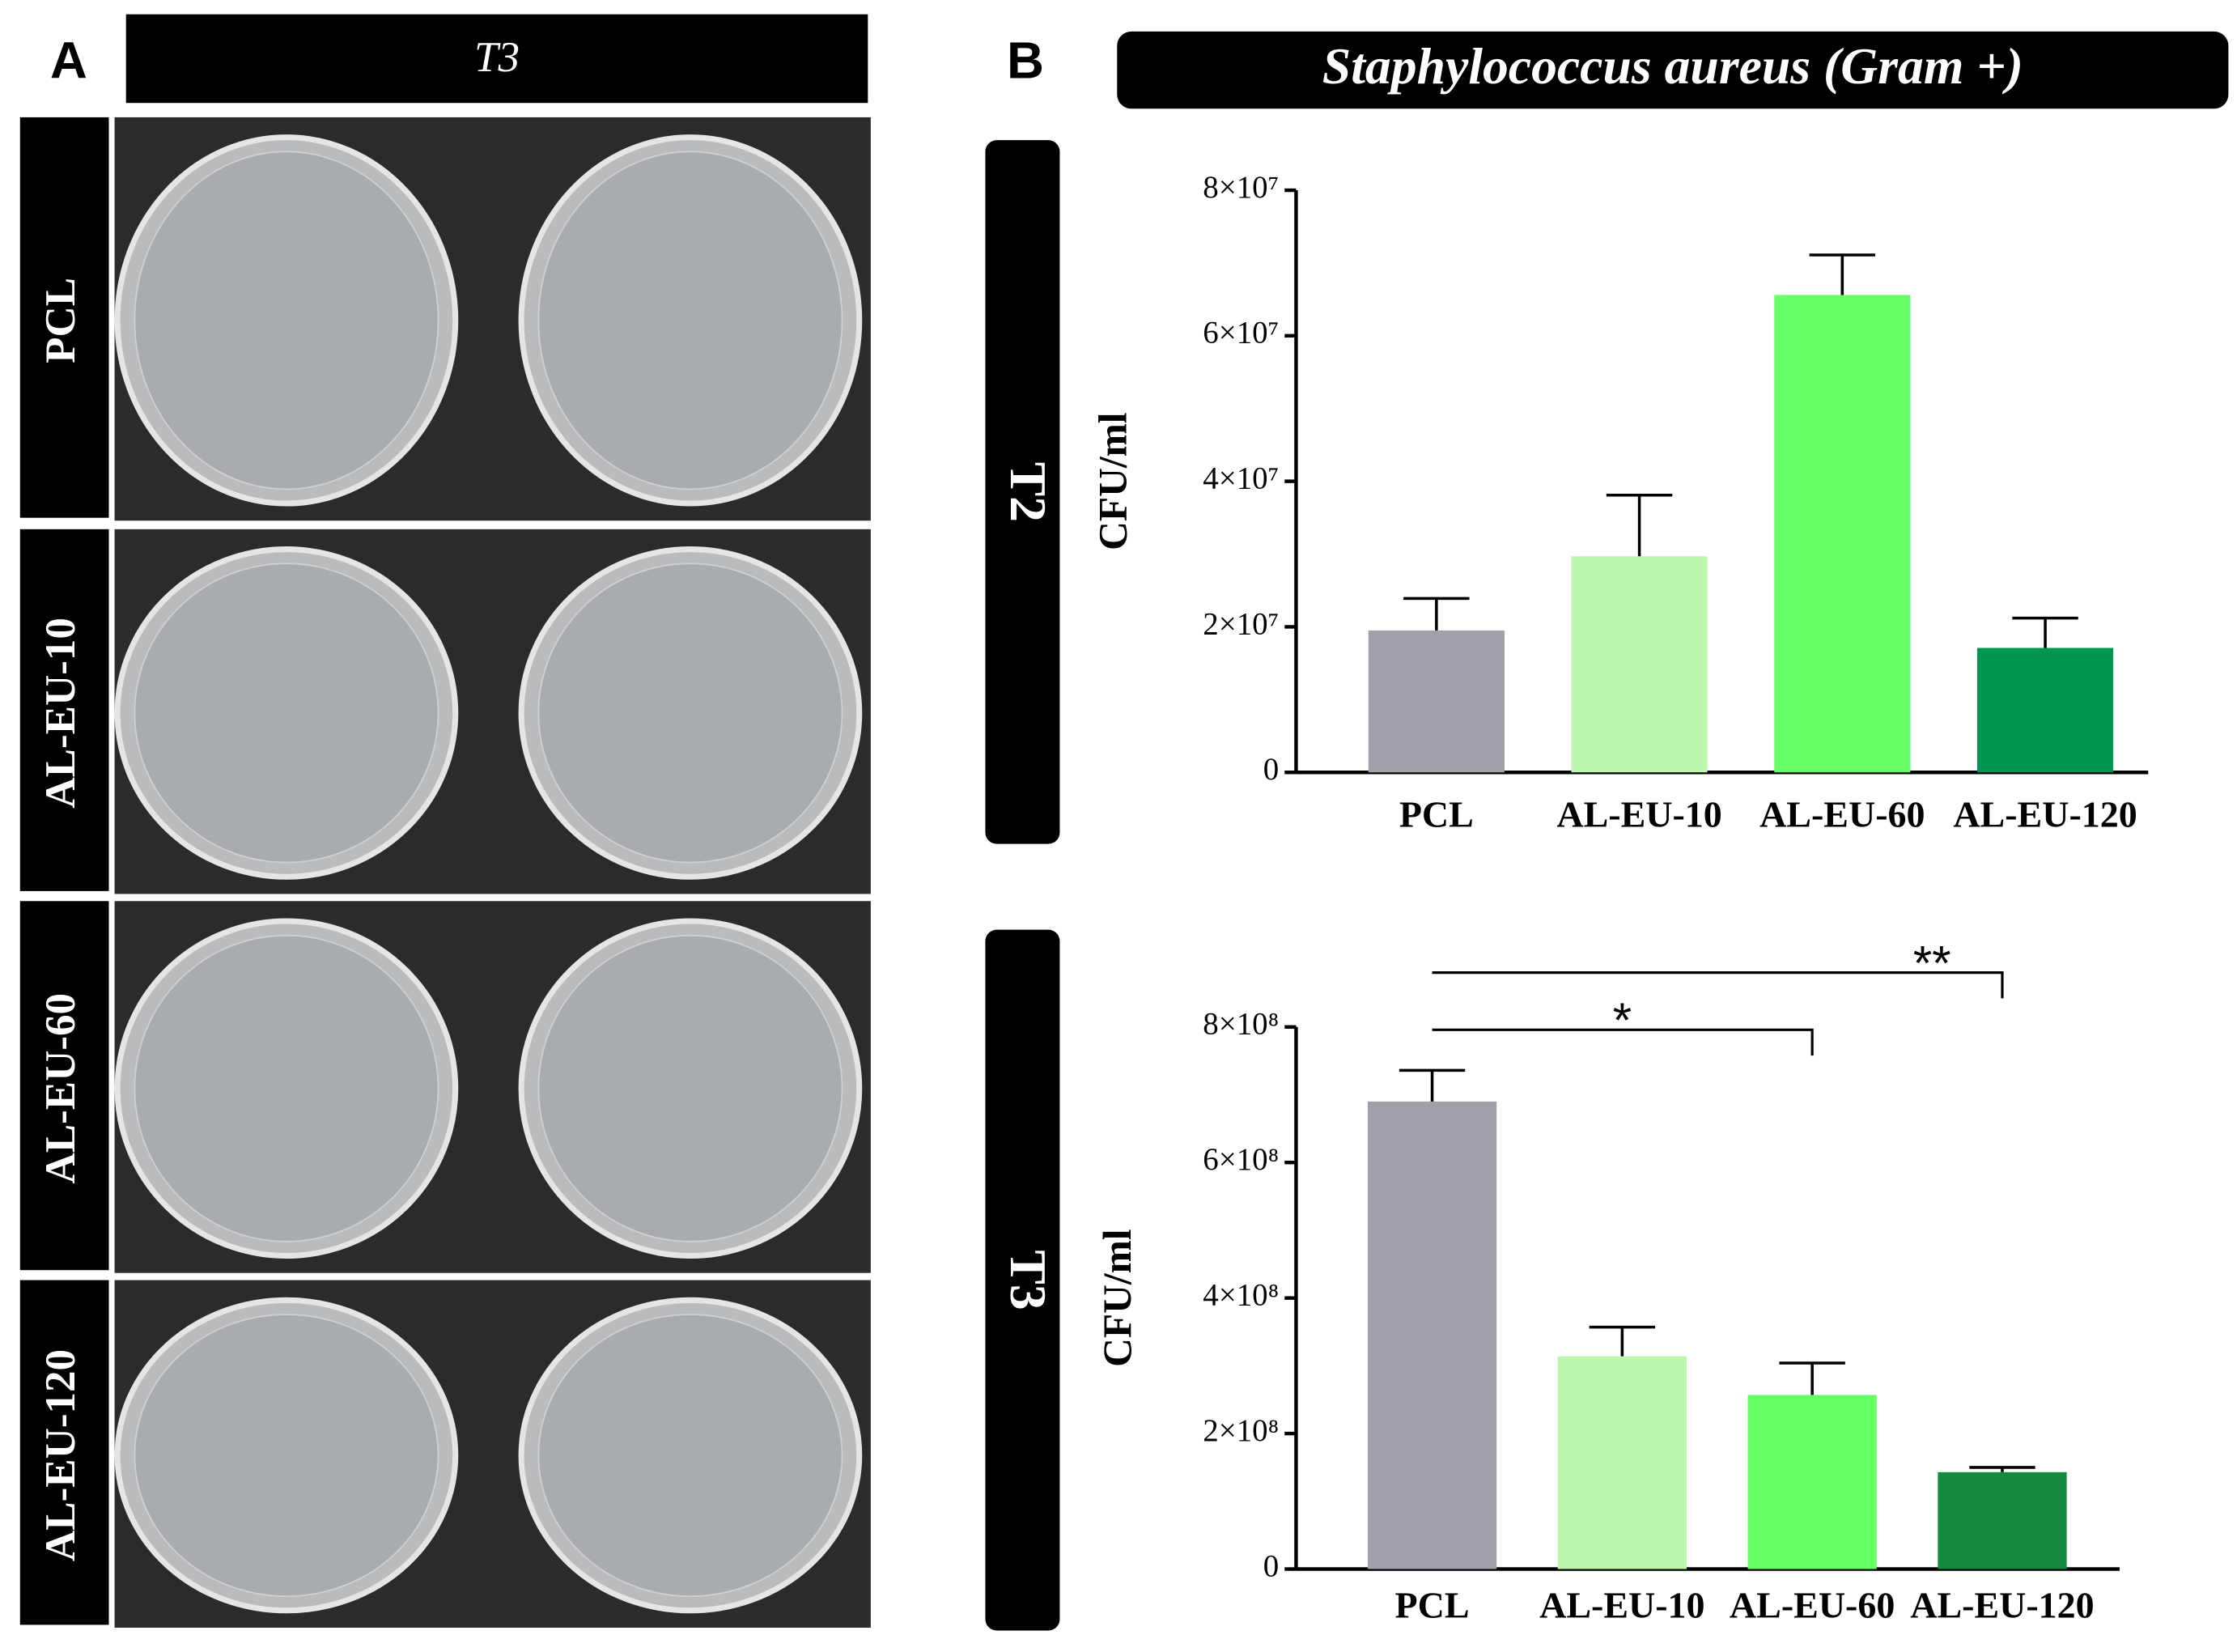  Describe the element at coordinates (60, 714) in the screenshot. I see `row-label: AL-EU-10` at that location.